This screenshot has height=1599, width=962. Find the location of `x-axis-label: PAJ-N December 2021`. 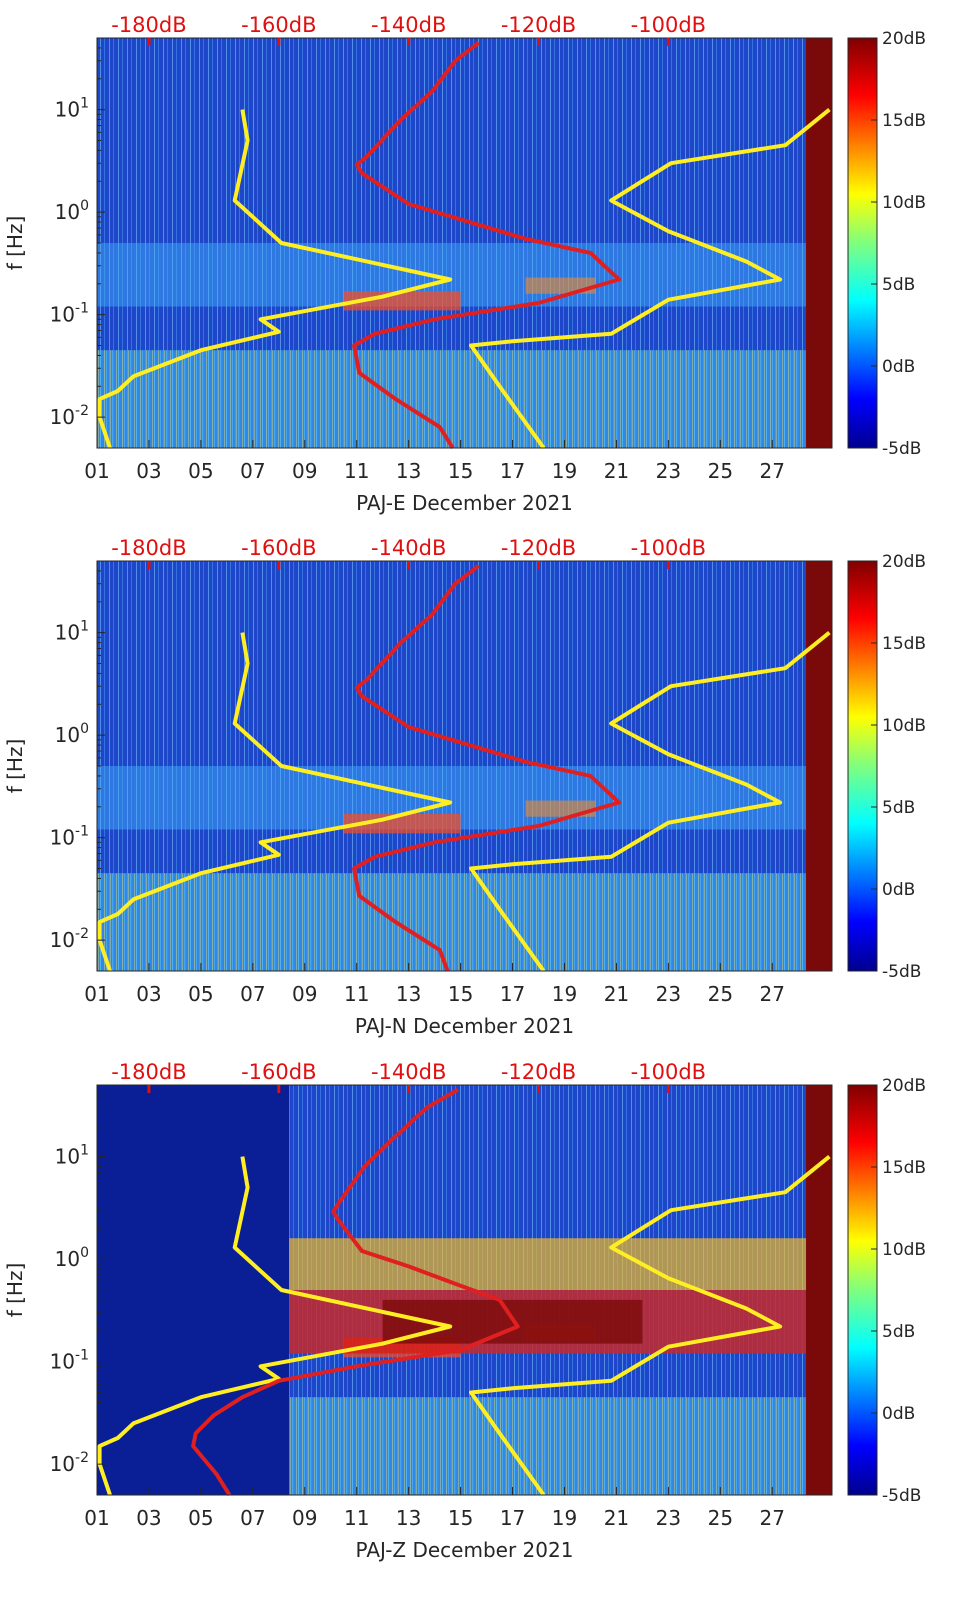

x-axis-label: PAJ-N December 2021 is located at coordinates (464, 1026).